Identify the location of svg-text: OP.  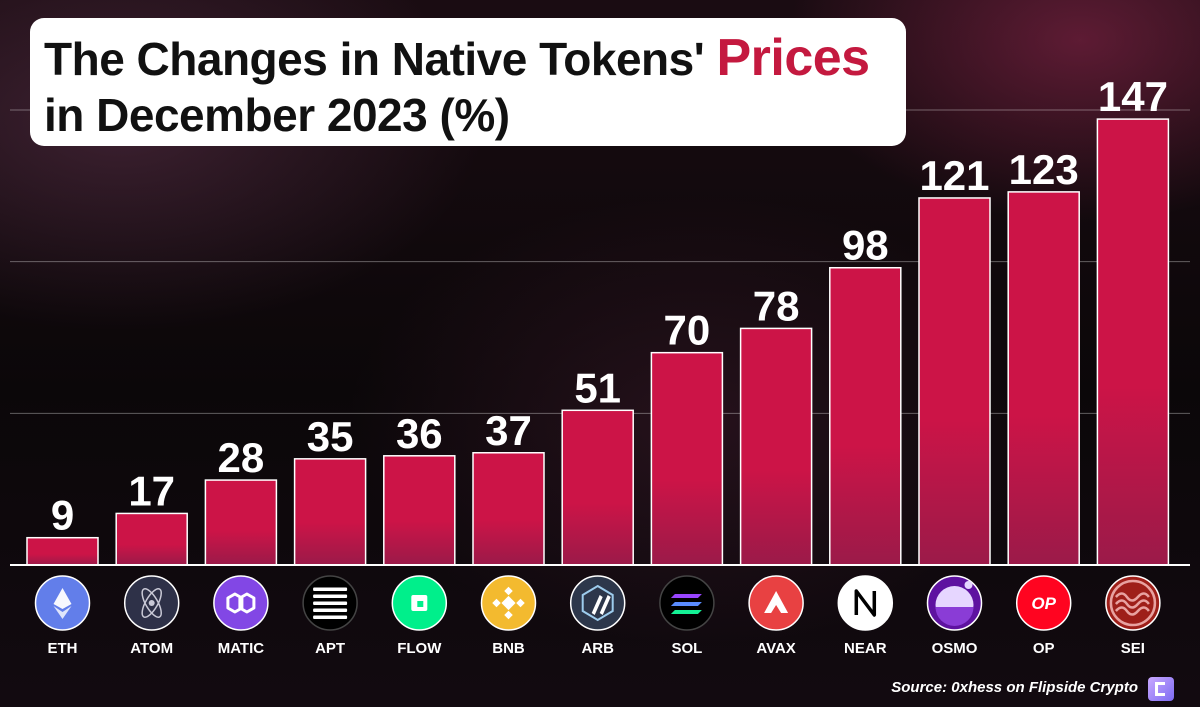
(1043, 603).